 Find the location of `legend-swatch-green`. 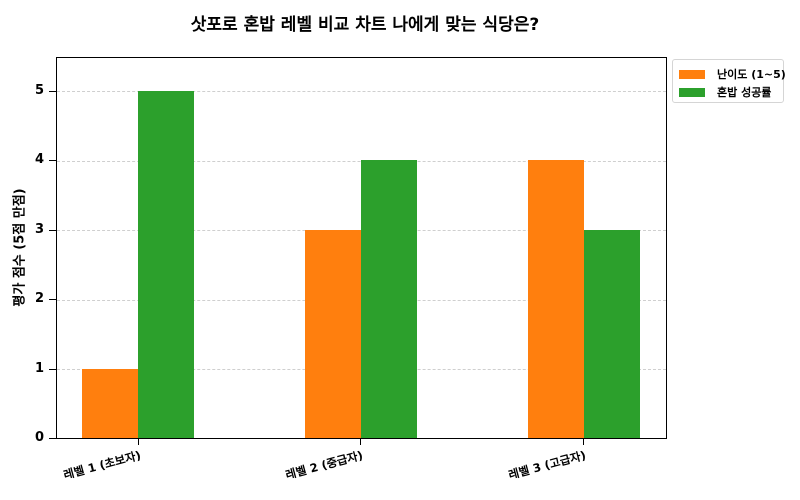

legend-swatch-green is located at coordinates (692, 92).